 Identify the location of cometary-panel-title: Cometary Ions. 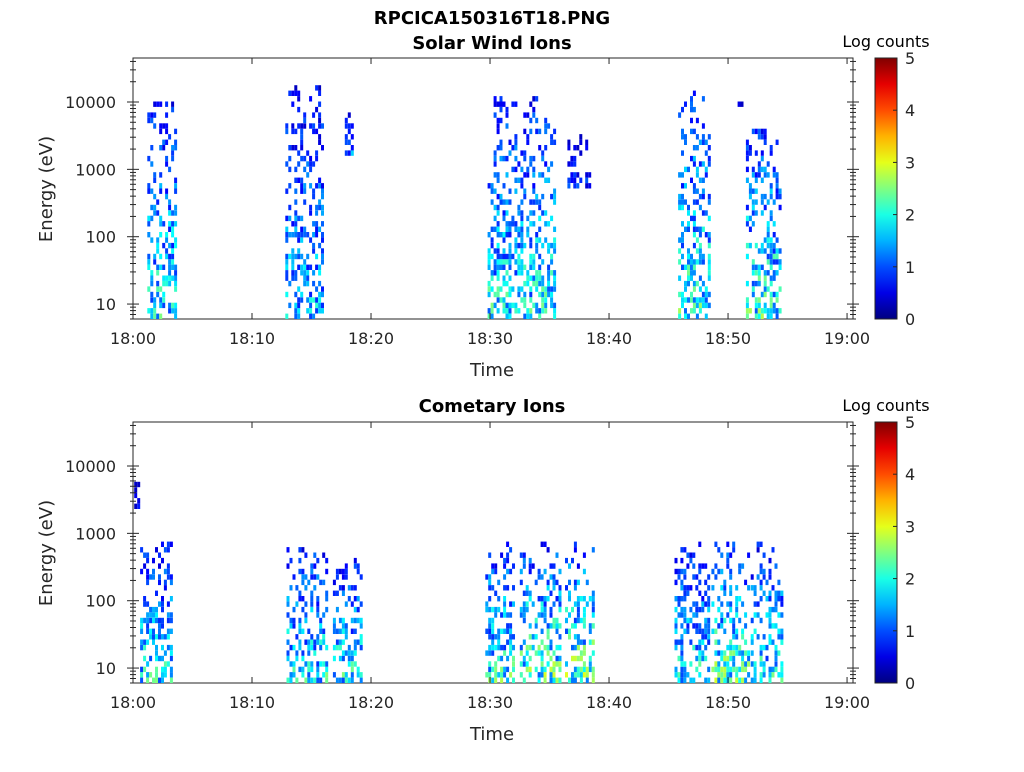
(492, 406).